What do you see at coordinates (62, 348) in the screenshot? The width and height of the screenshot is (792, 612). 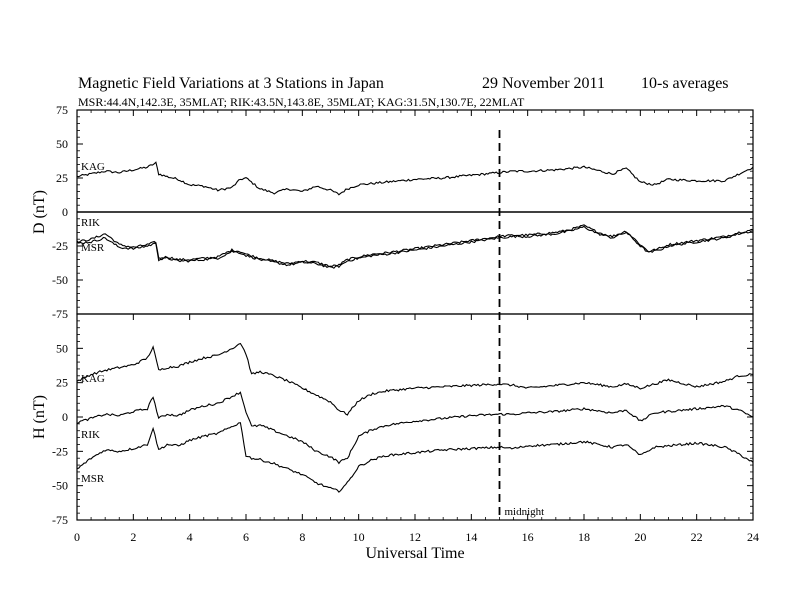 I see `h-ytick-label: 50` at bounding box center [62, 348].